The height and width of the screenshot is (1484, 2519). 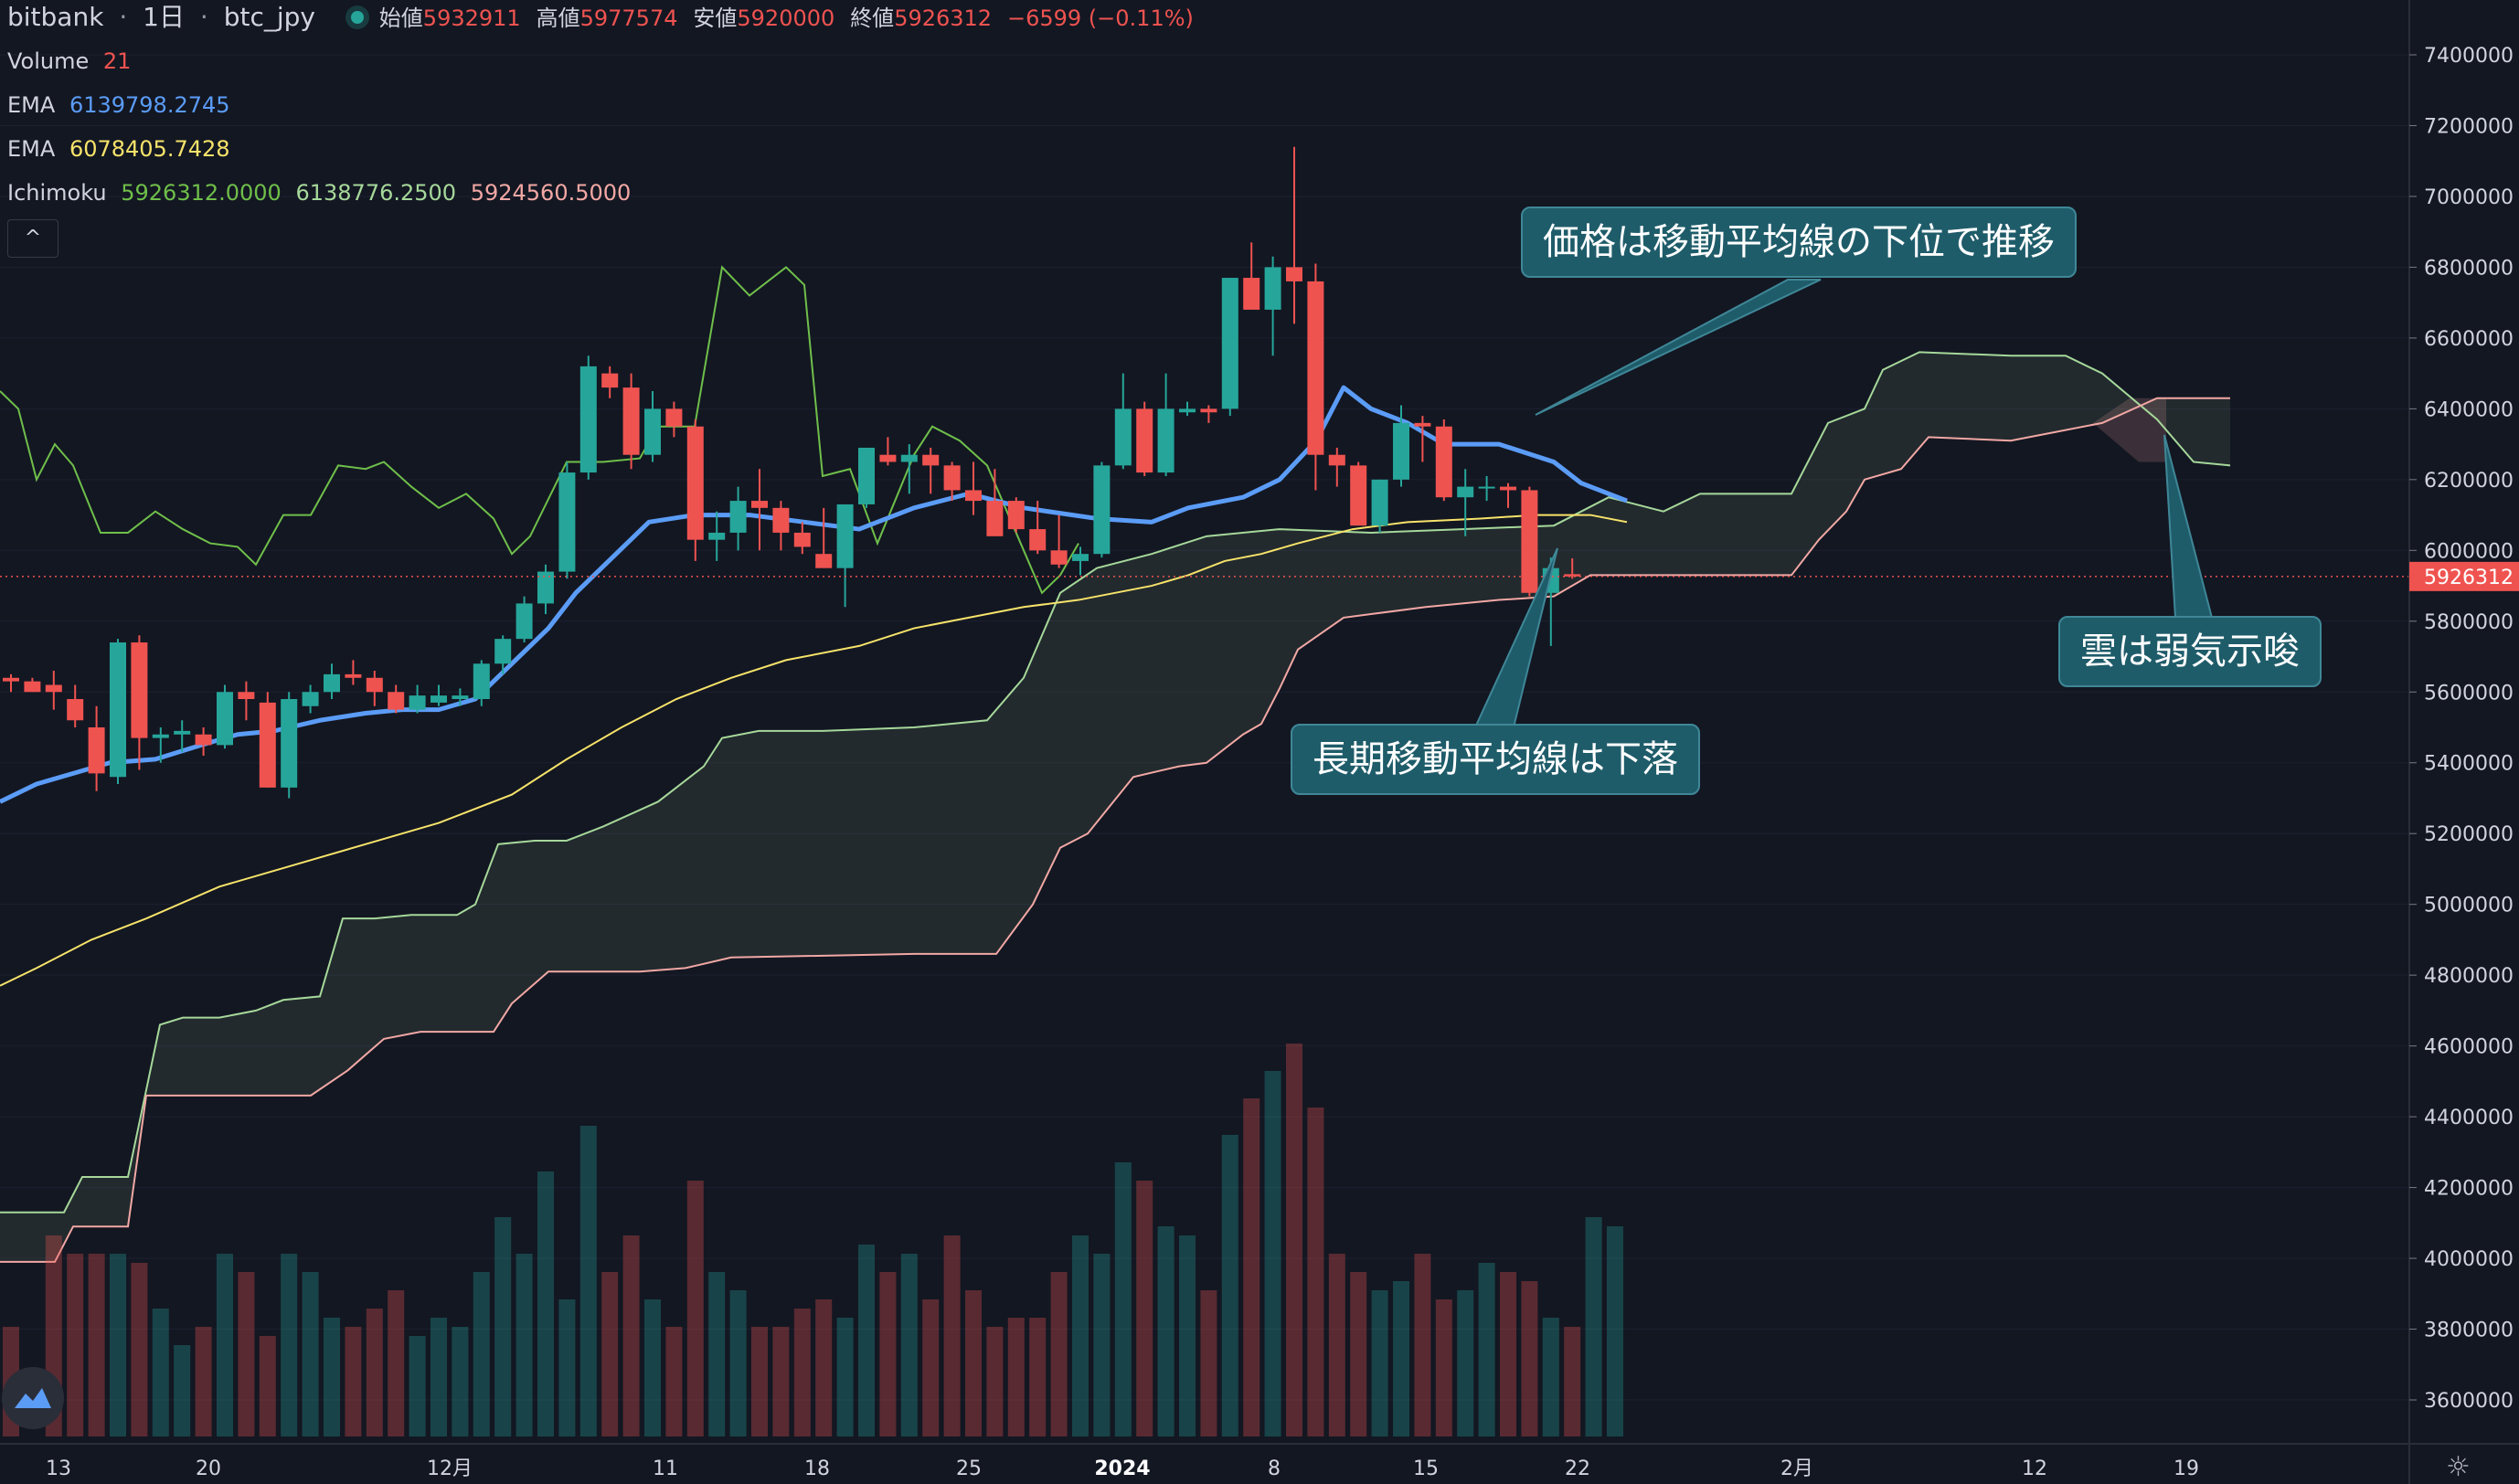 What do you see at coordinates (208, 1469) in the screenshot?
I see `time-tick-label: 20` at bounding box center [208, 1469].